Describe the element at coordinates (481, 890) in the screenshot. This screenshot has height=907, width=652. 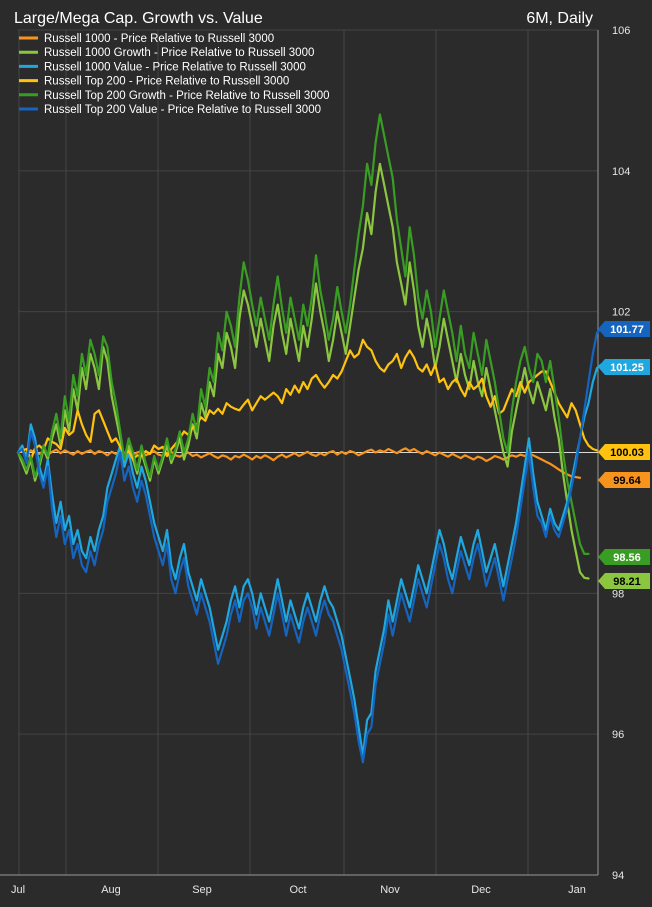
I see `x-tick-label-5: Dec` at that location.